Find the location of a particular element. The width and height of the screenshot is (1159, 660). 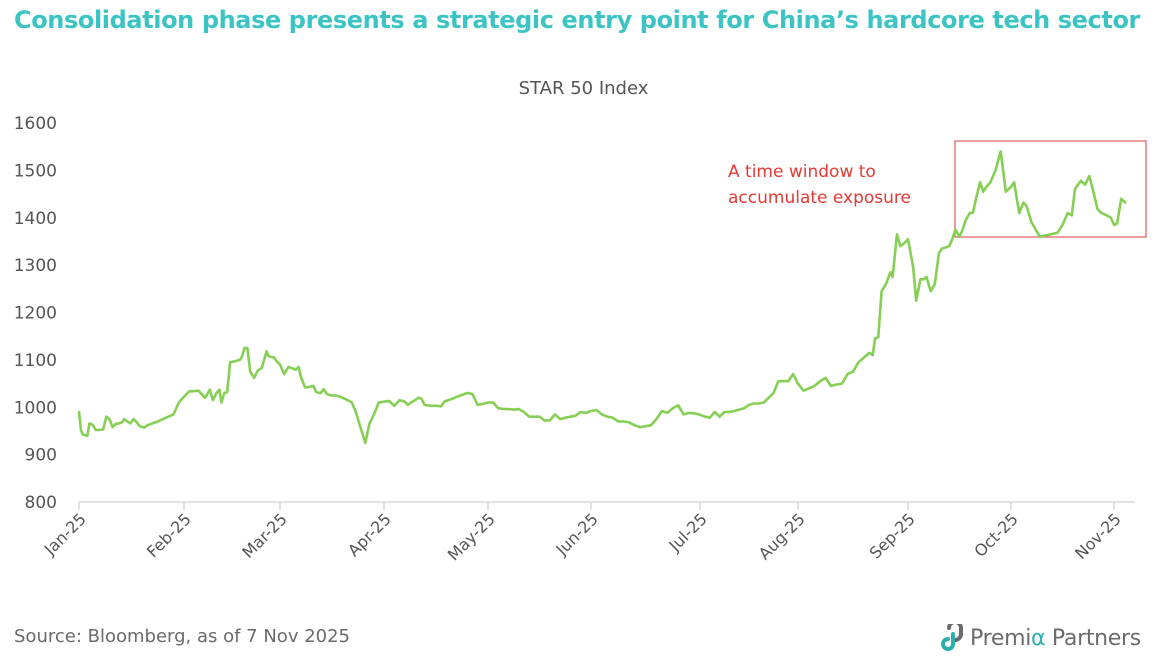

x-tick-label: Jun-25 is located at coordinates (577, 534).